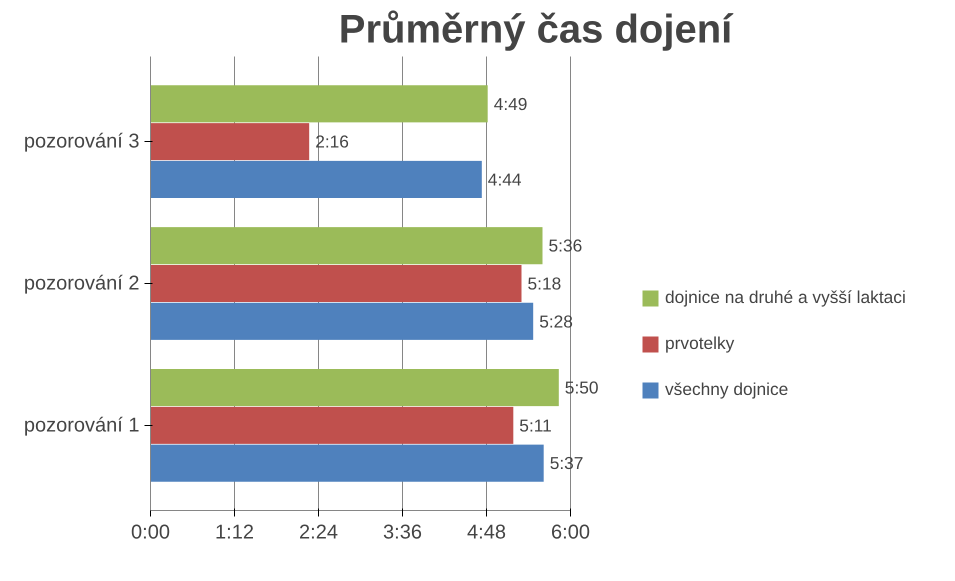 This screenshot has height=581, width=955. What do you see at coordinates (82, 283) in the screenshot?
I see `y-tick-label: pozorování 2` at bounding box center [82, 283].